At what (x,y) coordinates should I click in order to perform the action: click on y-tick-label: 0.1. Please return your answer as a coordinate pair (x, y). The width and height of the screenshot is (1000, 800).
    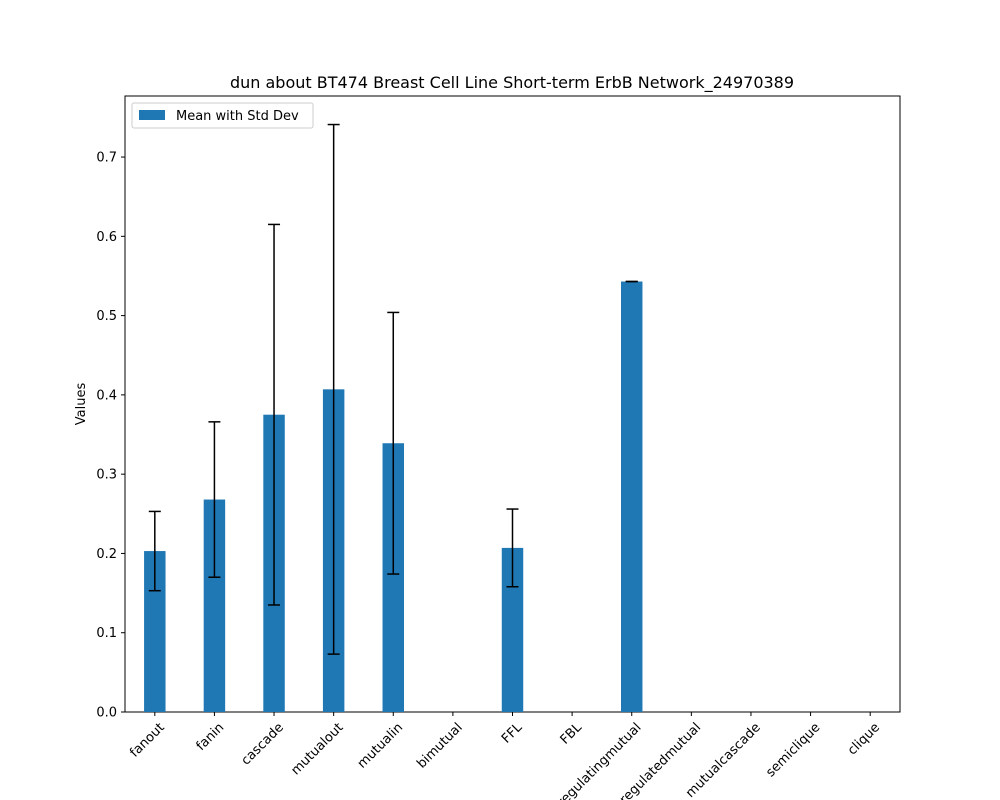
    Looking at the image, I should click on (106, 633).